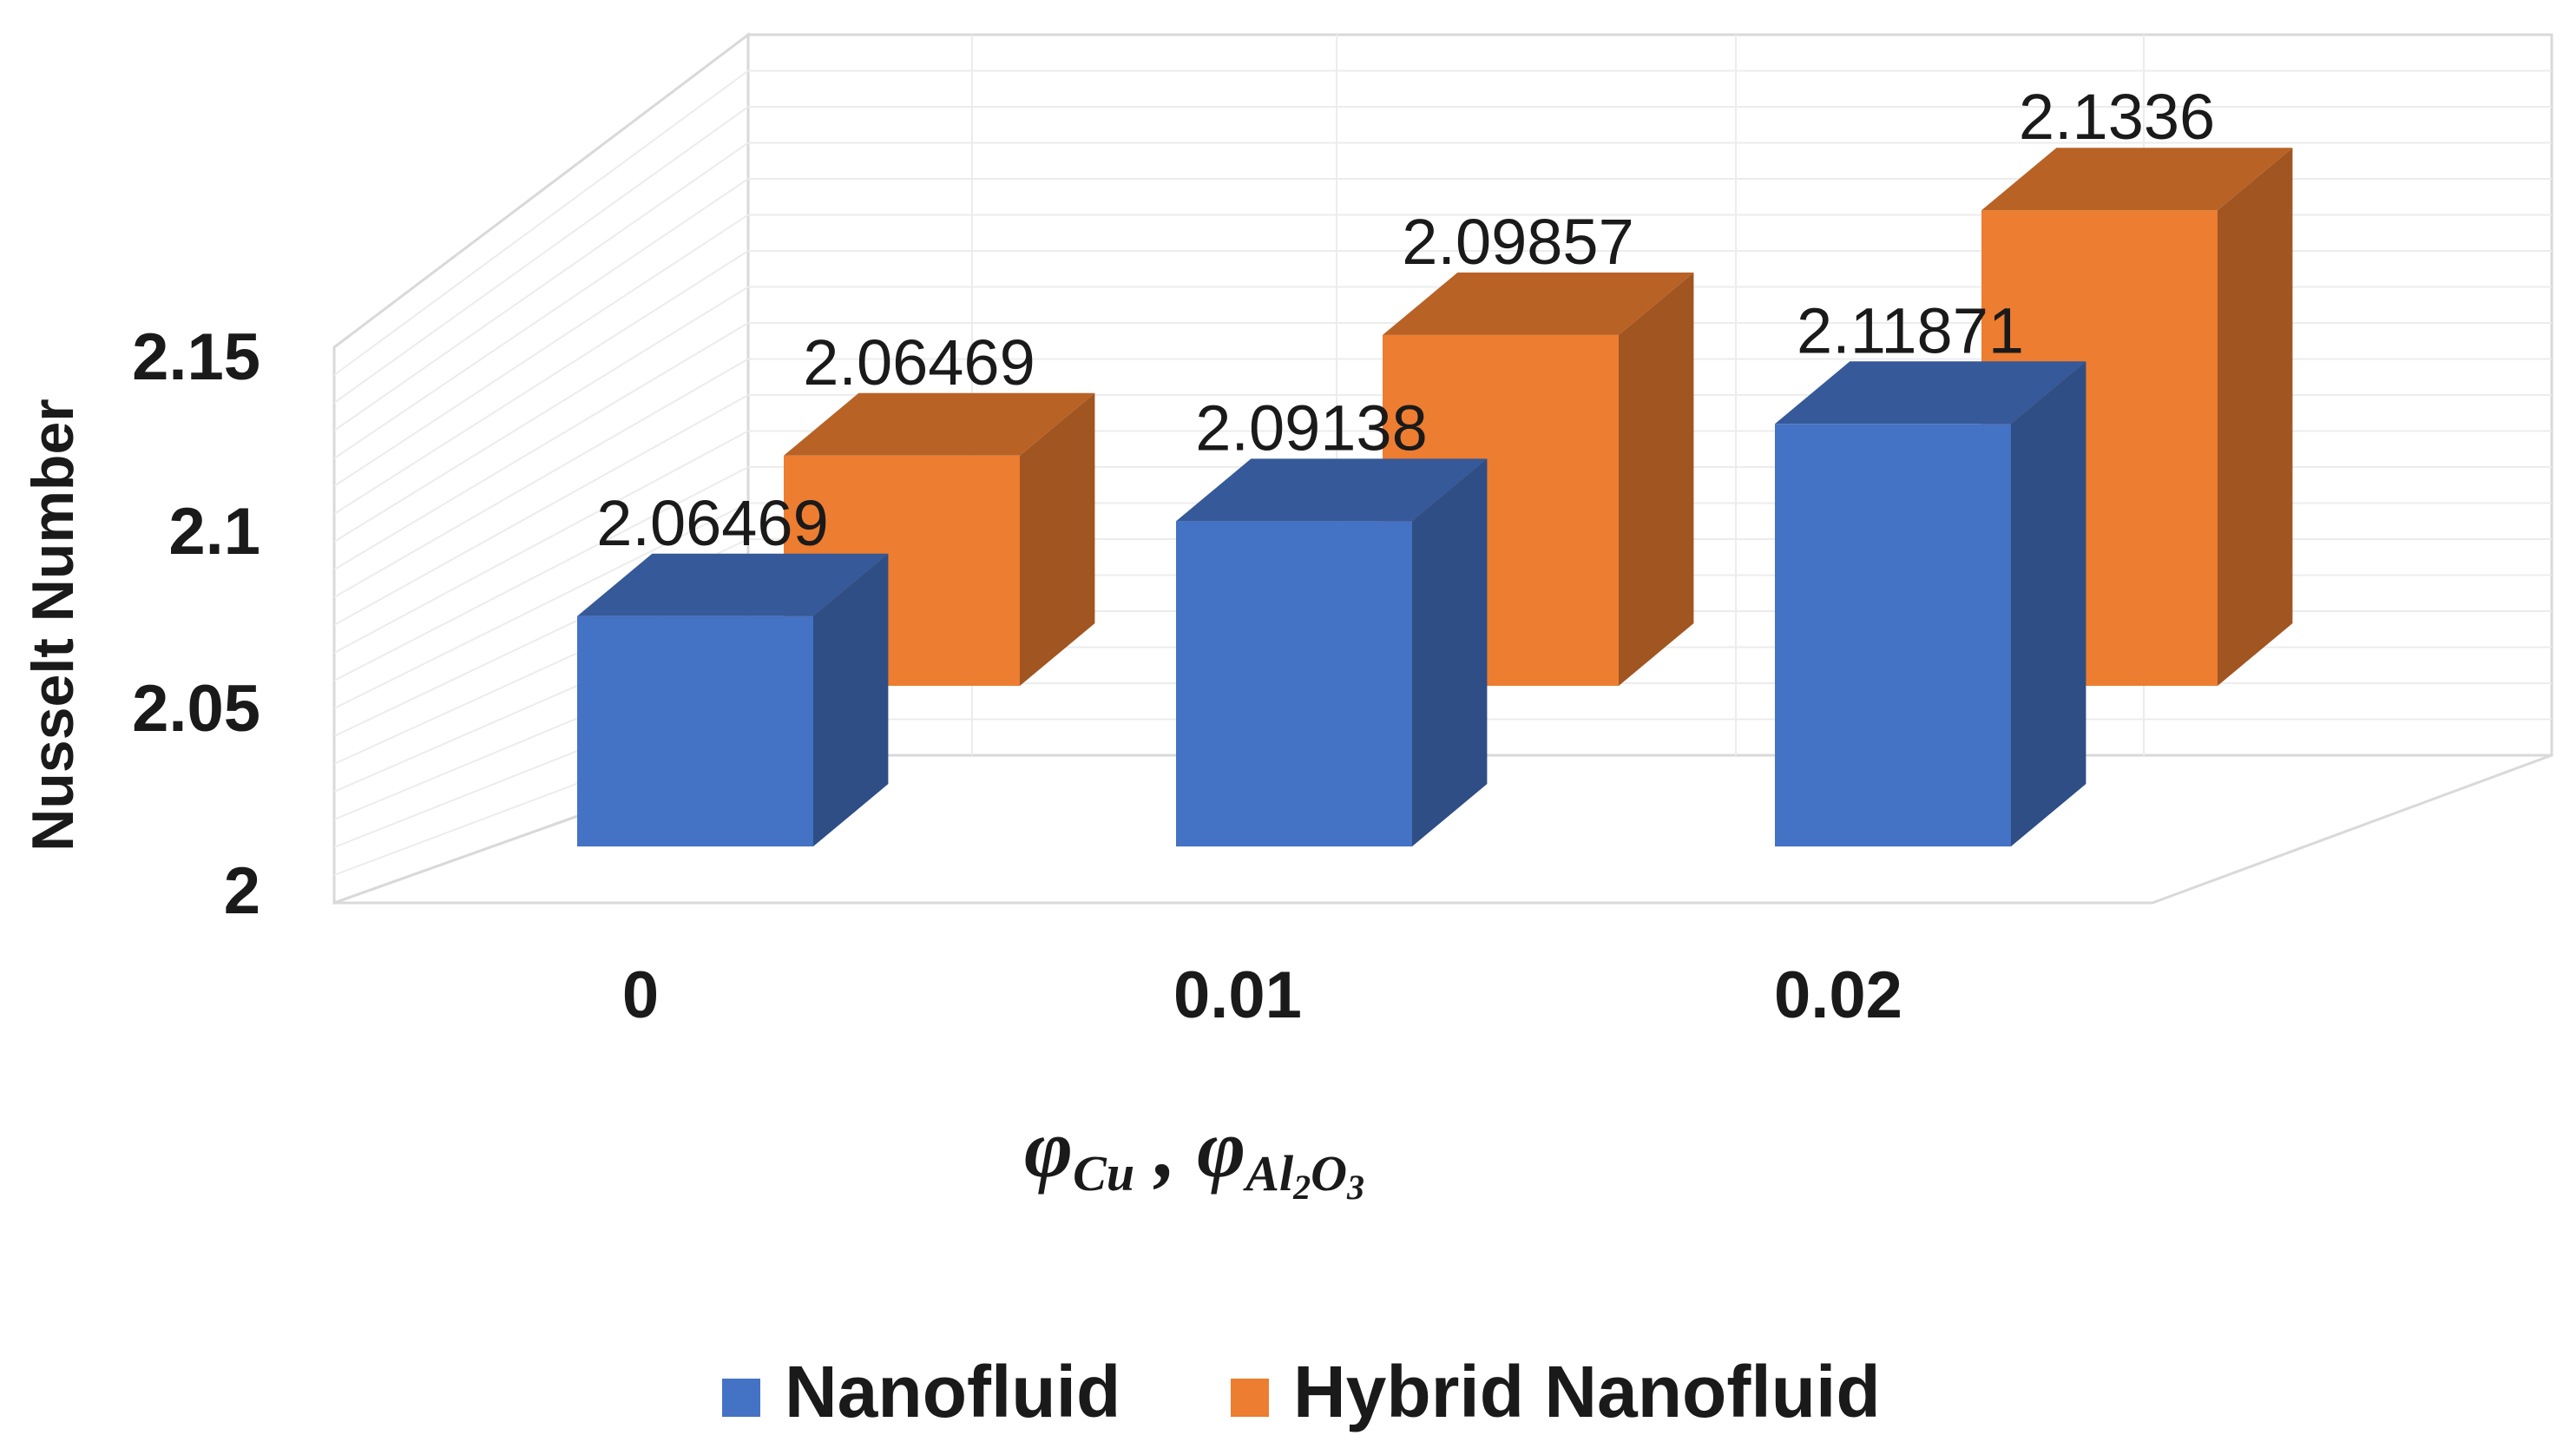 This screenshot has width=2576, height=1455. Describe the element at coordinates (196, 709) in the screenshot. I see `y-tick-label: 2.05` at that location.